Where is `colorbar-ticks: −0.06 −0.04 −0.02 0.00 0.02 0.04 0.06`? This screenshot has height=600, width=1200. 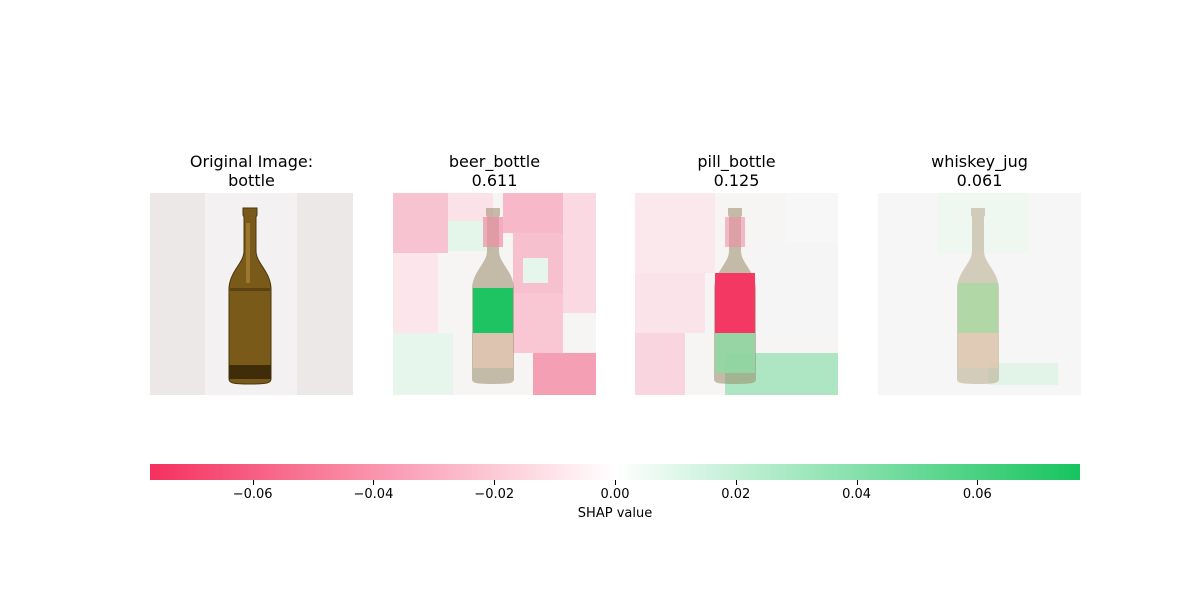 colorbar-ticks: −0.06 −0.04 −0.02 0.00 0.02 0.04 0.06 is located at coordinates (615, 495).